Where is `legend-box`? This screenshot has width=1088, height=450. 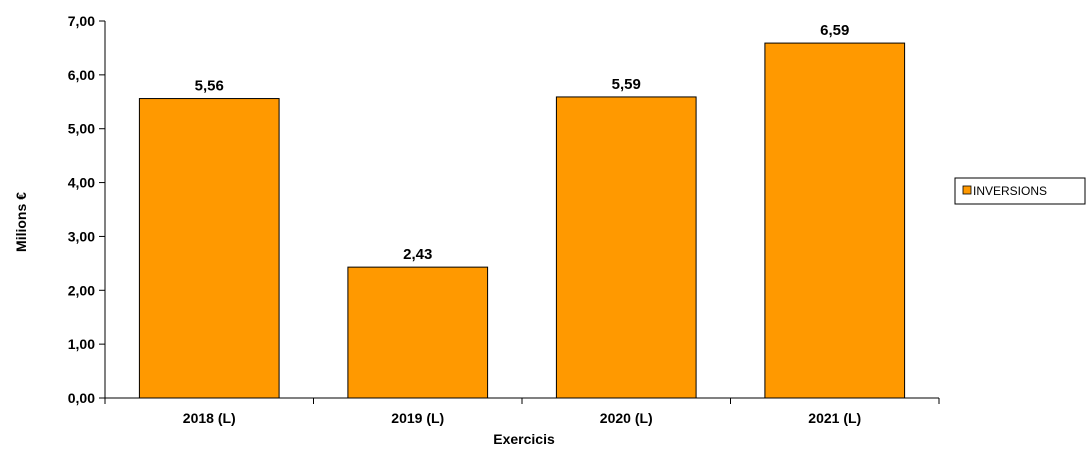 legend-box is located at coordinates (1020, 191).